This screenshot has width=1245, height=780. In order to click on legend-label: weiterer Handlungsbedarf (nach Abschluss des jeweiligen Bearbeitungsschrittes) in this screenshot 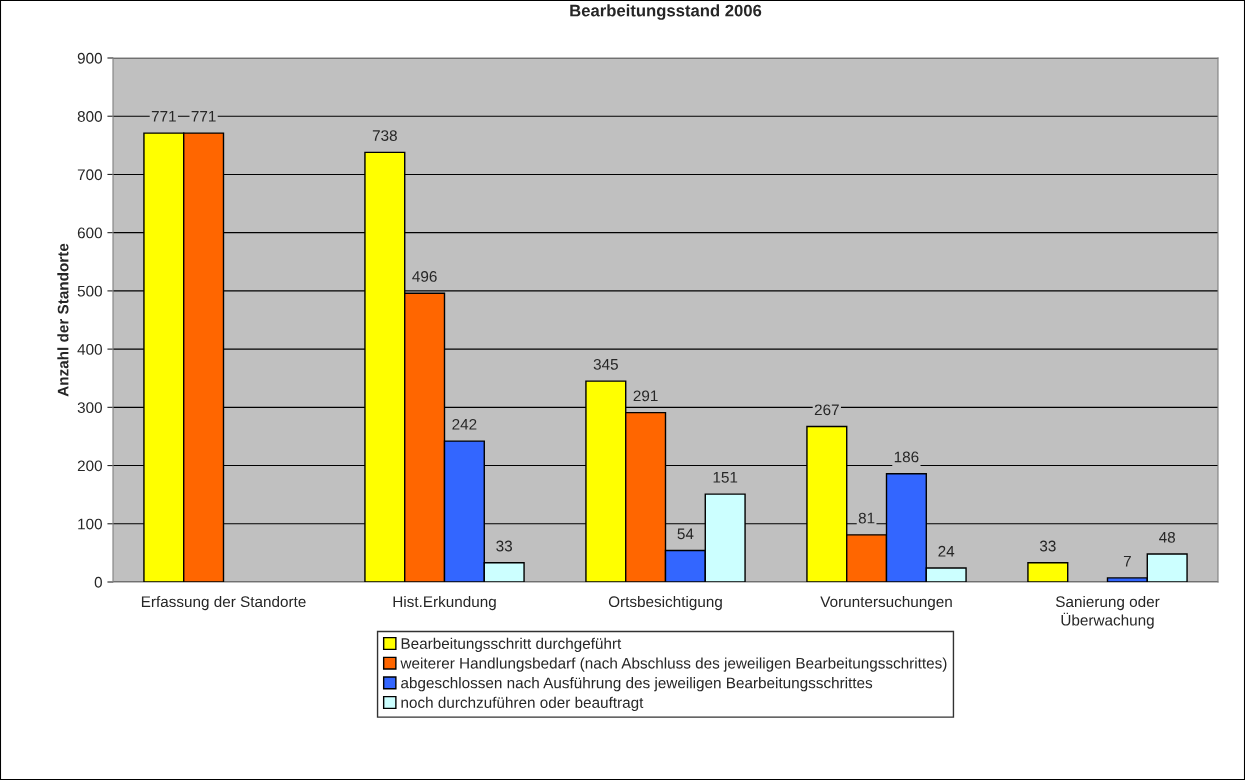, I will do `click(673, 664)`.